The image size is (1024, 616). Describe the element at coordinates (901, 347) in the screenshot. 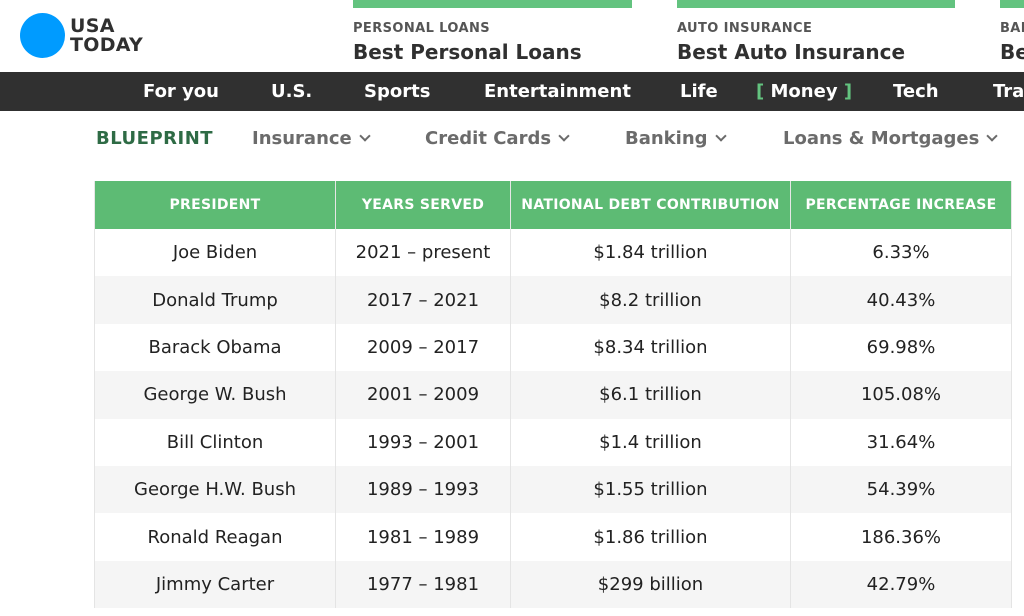

I see `cell-percentage-increase: 69.98%` at that location.